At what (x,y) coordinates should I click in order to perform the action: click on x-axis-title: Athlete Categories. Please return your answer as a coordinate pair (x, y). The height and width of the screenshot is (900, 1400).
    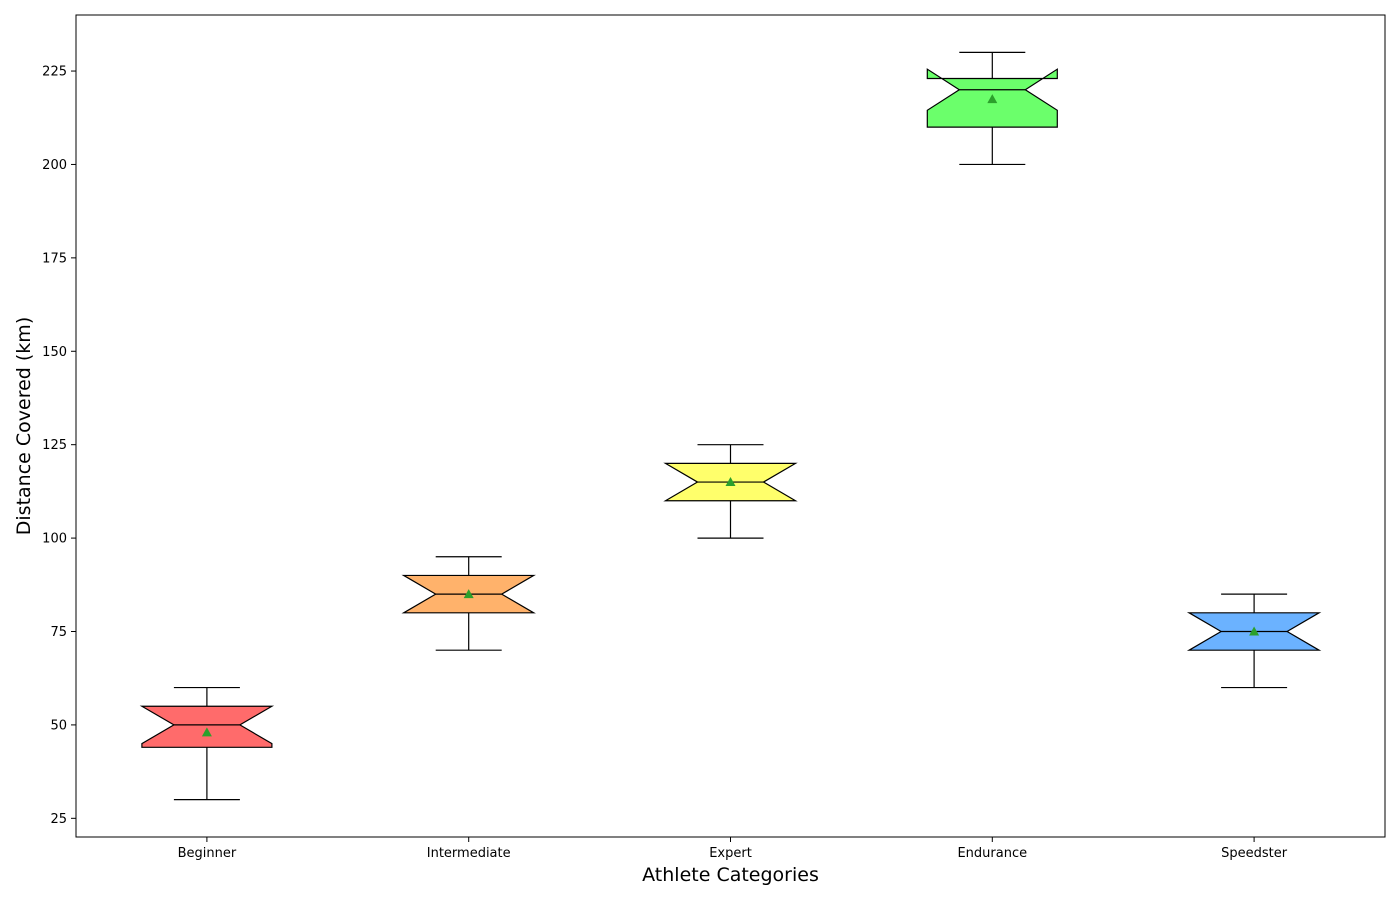
    Looking at the image, I should click on (730, 875).